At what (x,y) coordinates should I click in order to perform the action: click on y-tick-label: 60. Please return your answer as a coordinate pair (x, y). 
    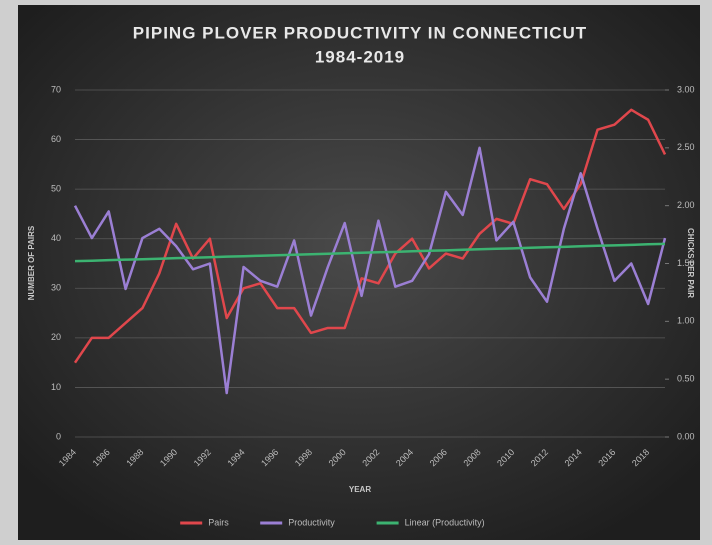
    Looking at the image, I should click on (56, 139).